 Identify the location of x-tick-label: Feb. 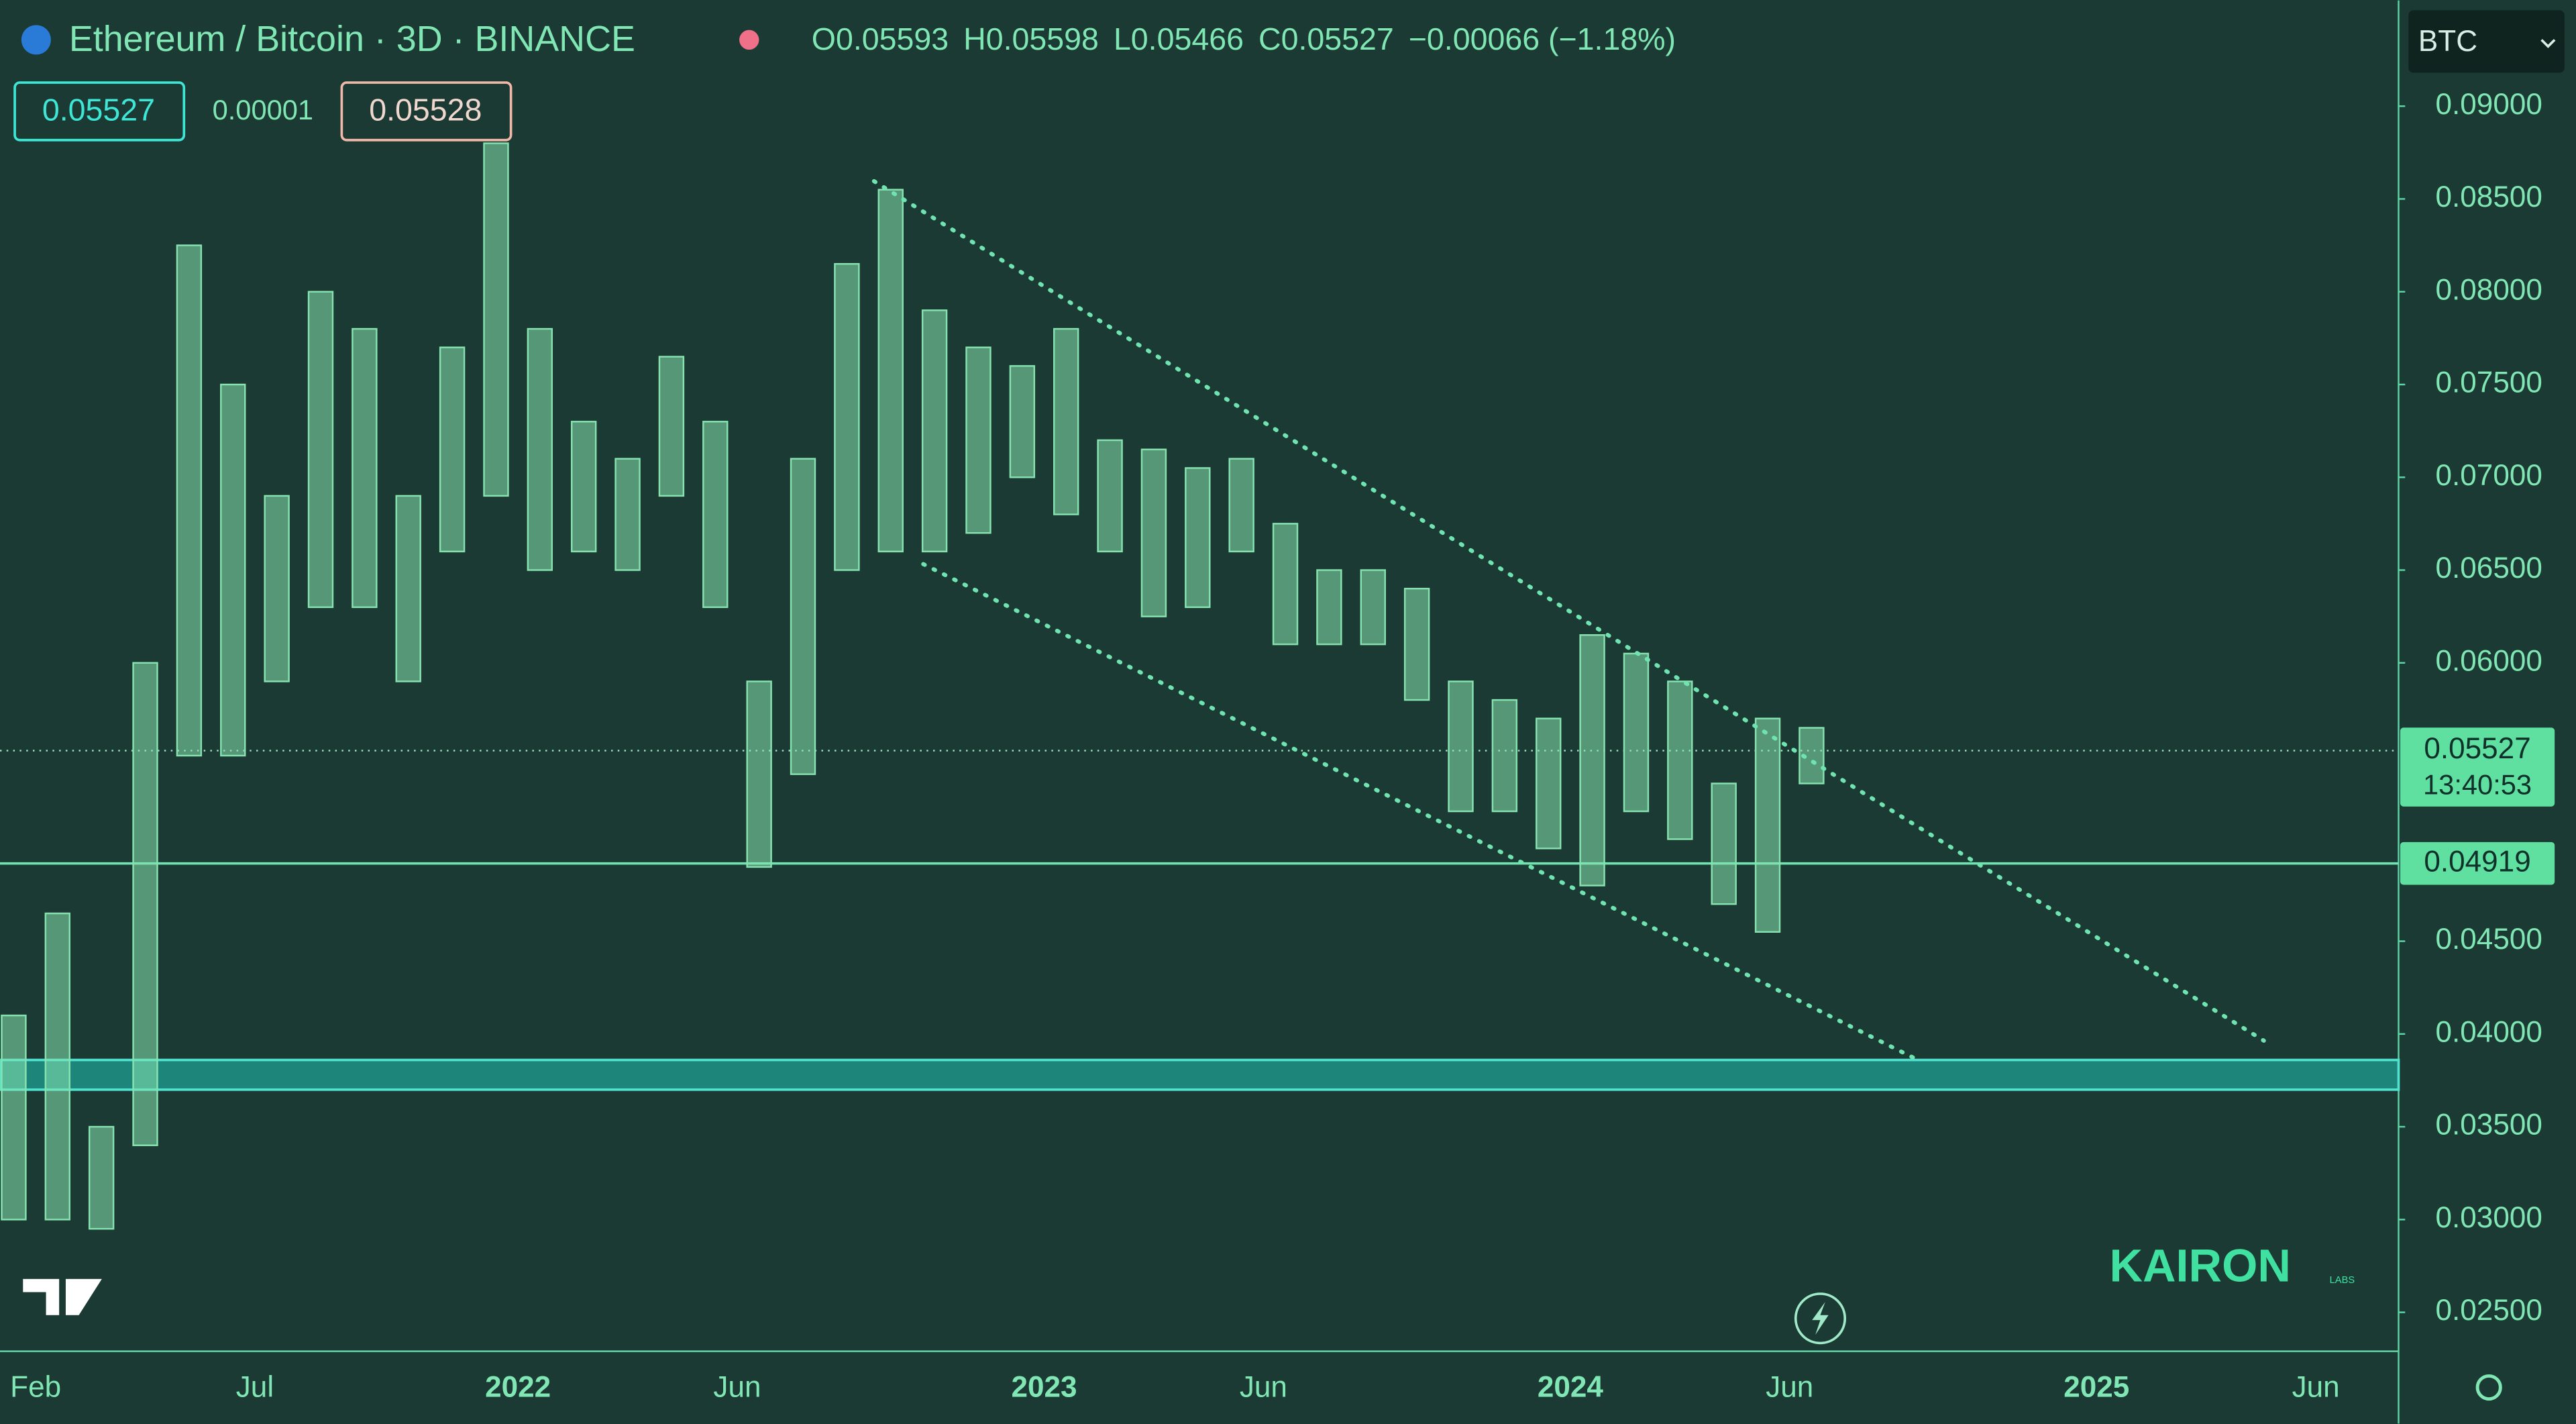
(35, 1388).